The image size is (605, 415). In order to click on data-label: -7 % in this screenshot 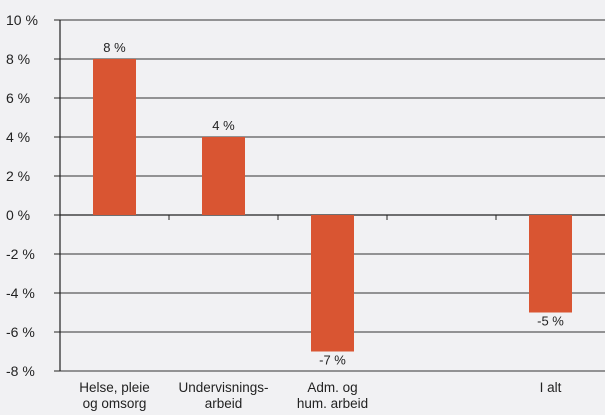, I will do `click(332, 360)`.